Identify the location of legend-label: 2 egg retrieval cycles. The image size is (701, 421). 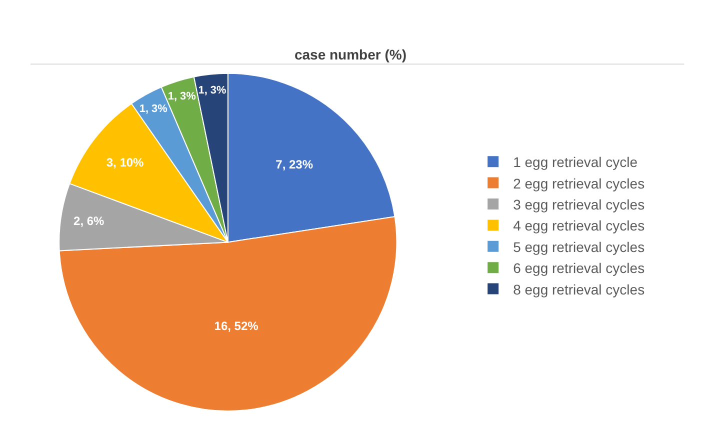
(579, 183).